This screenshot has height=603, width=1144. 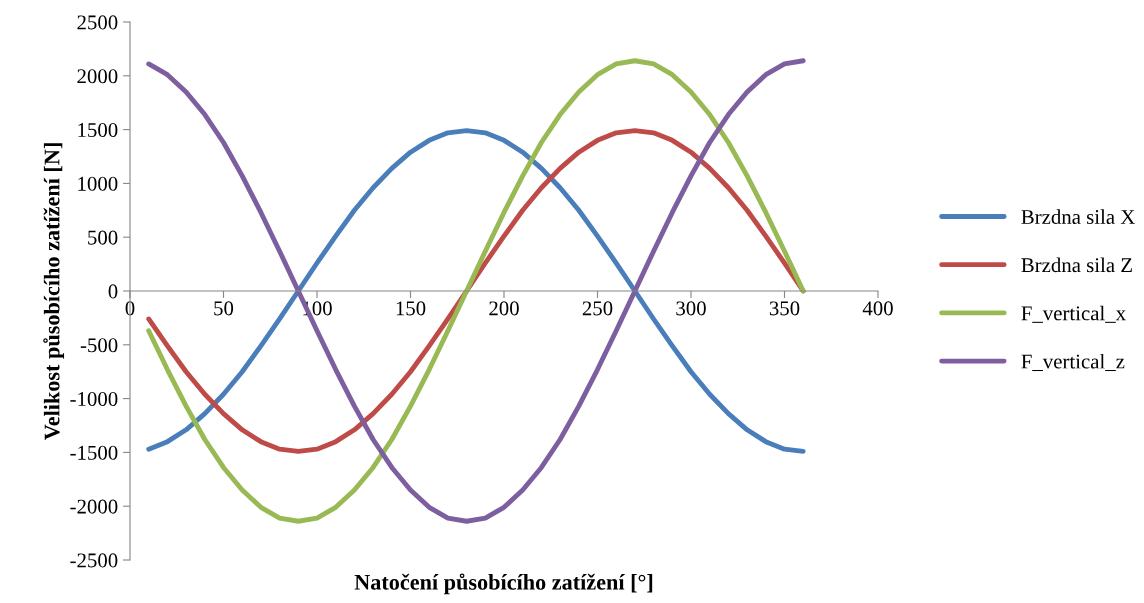 What do you see at coordinates (97, 76) in the screenshot?
I see `y-tick-label: 2000` at bounding box center [97, 76].